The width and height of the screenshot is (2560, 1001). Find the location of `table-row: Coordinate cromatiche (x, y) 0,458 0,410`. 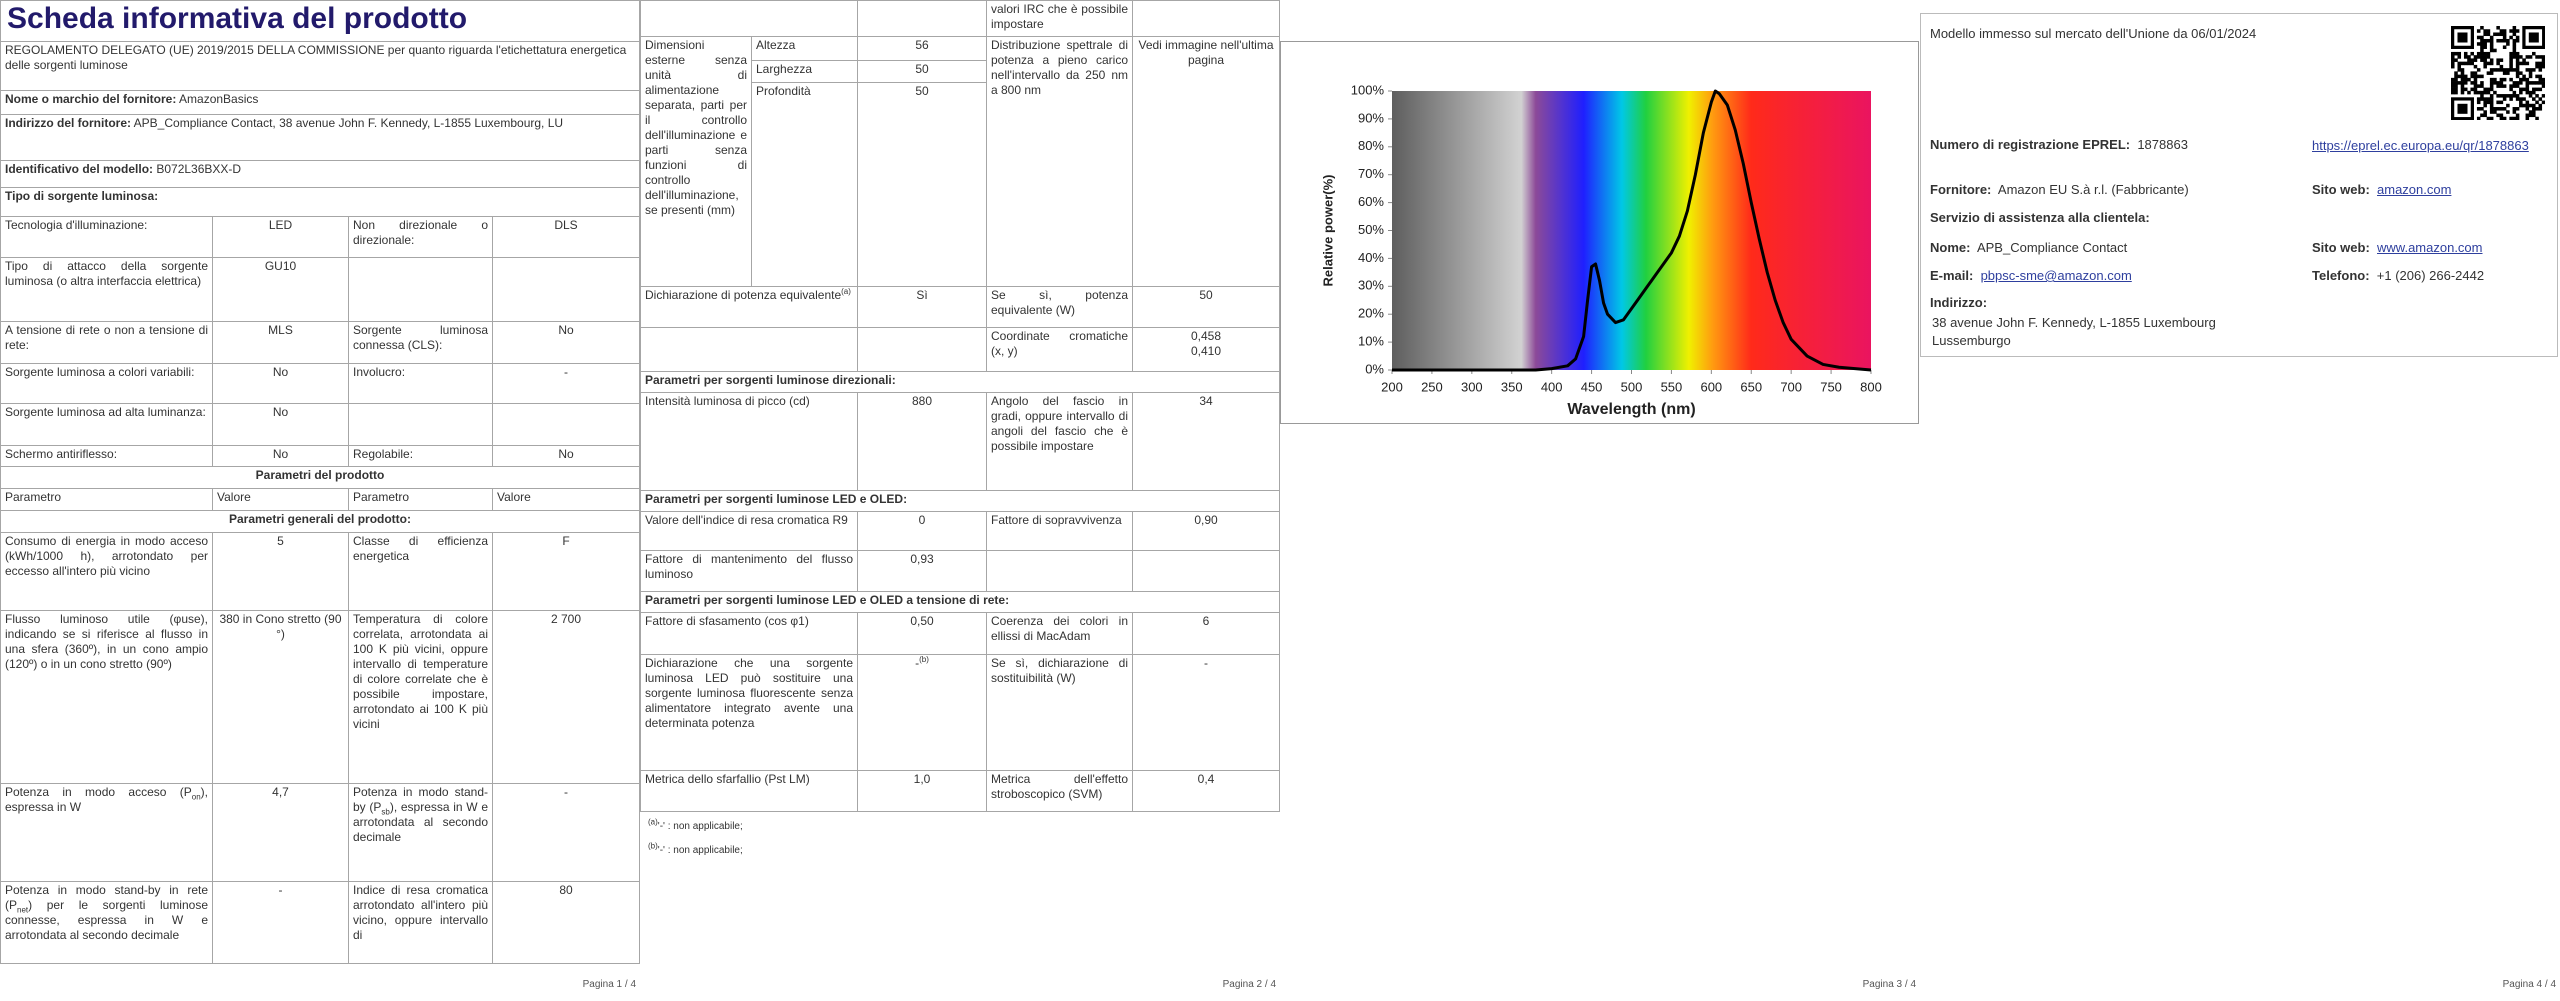

table-row: Coordinate cromatiche (x, y) 0,458 0,410 is located at coordinates (960, 349).